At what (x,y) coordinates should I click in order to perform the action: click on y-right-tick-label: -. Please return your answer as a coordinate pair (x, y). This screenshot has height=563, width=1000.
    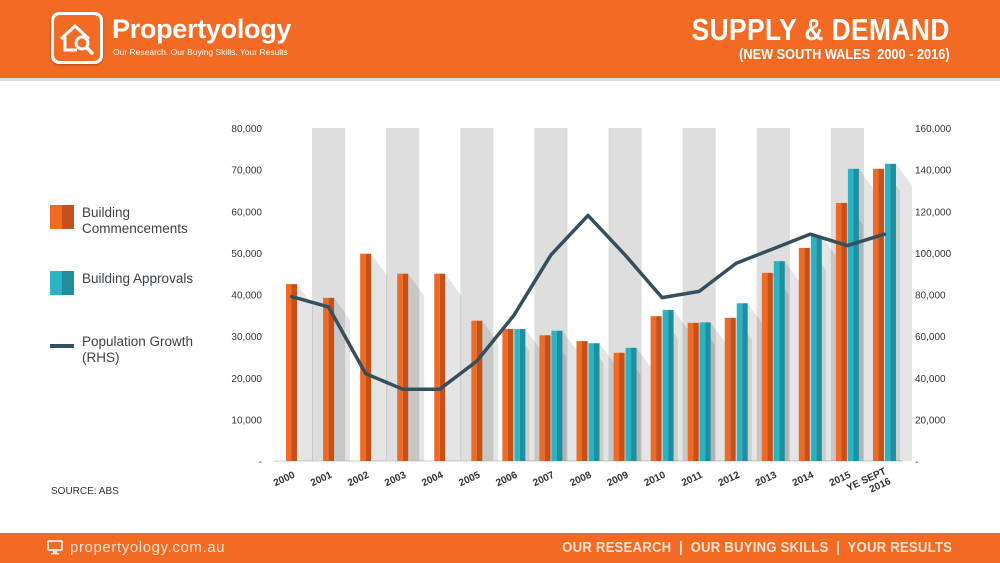
    Looking at the image, I should click on (916, 462).